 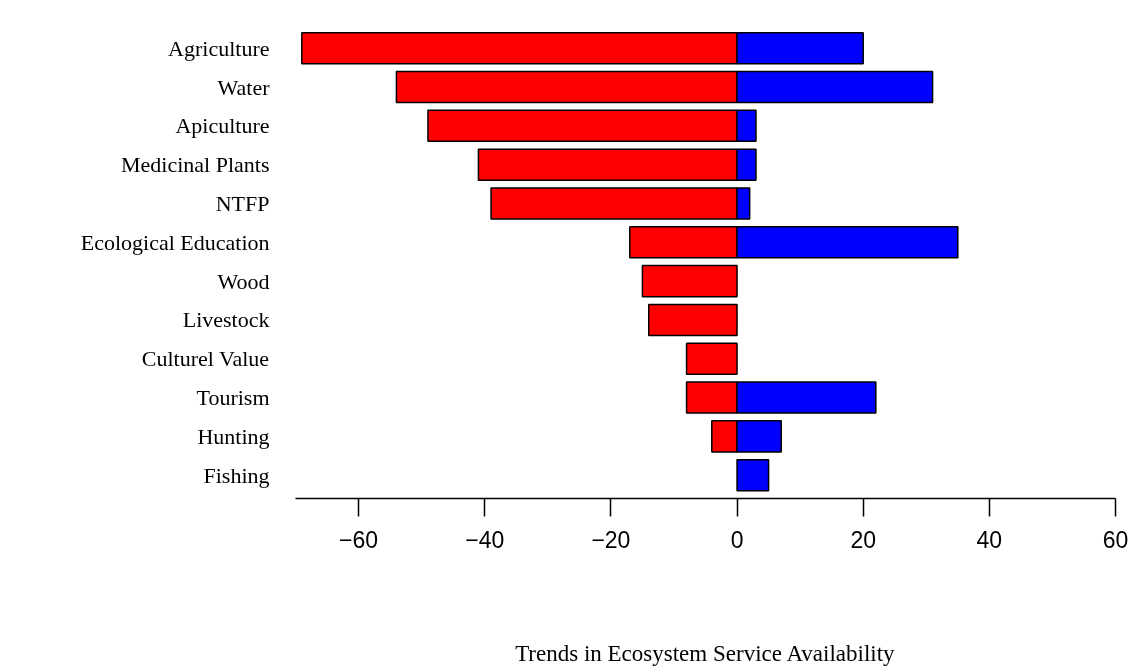 I want to click on x-tick-label: 0, so click(x=737, y=539).